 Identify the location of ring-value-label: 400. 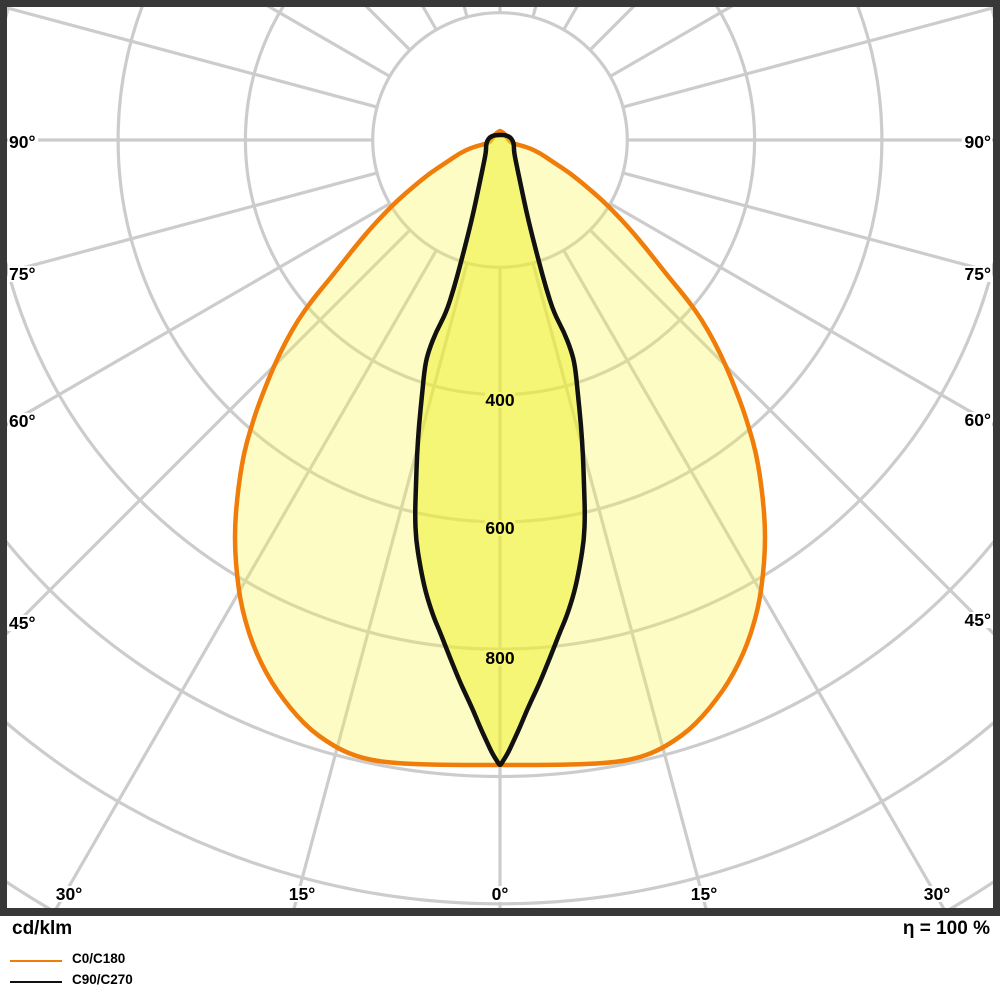
(499, 400).